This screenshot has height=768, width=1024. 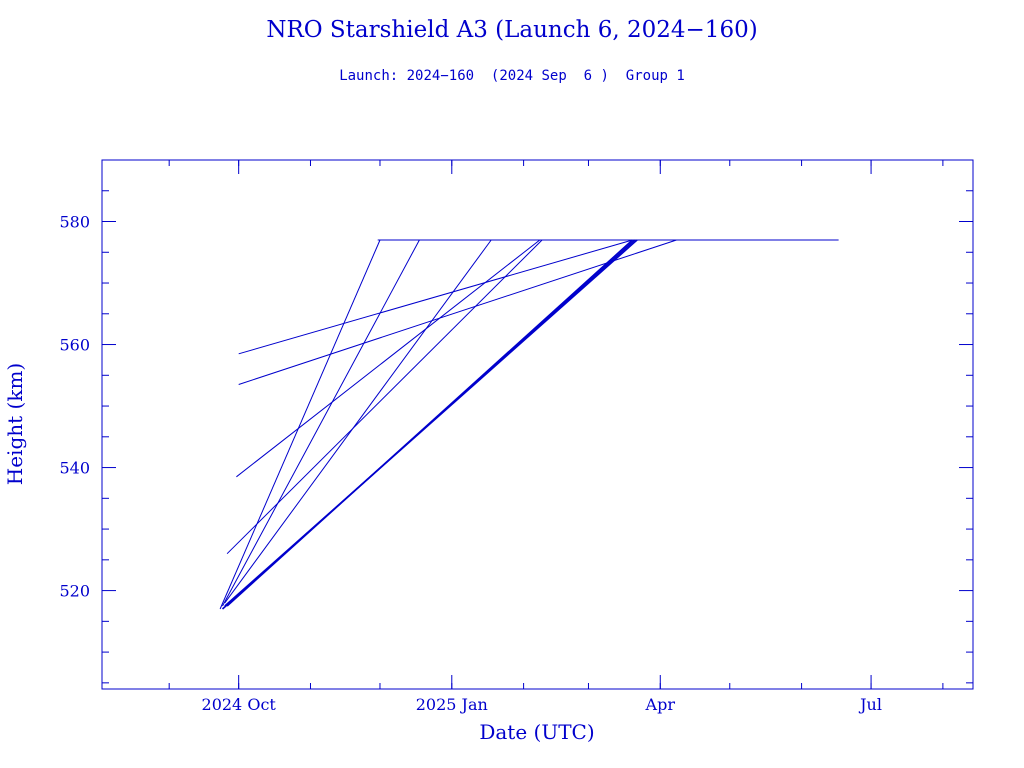 I want to click on y-tick-label: 520, so click(x=74, y=591).